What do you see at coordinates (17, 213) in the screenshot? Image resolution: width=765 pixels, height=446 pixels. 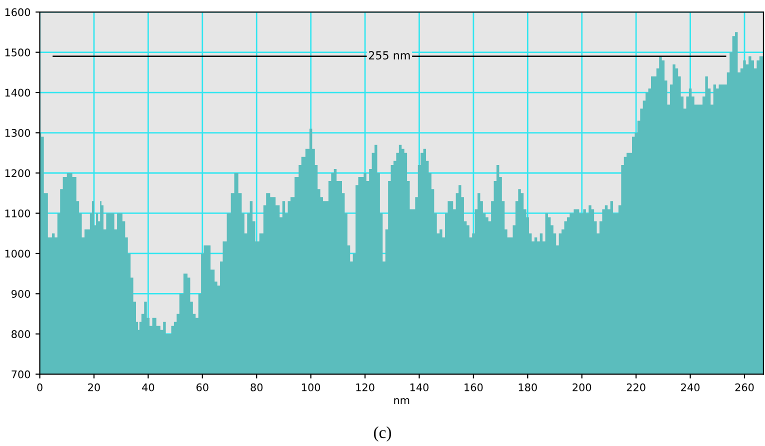 I see `y-tick-label: 1100` at bounding box center [17, 213].